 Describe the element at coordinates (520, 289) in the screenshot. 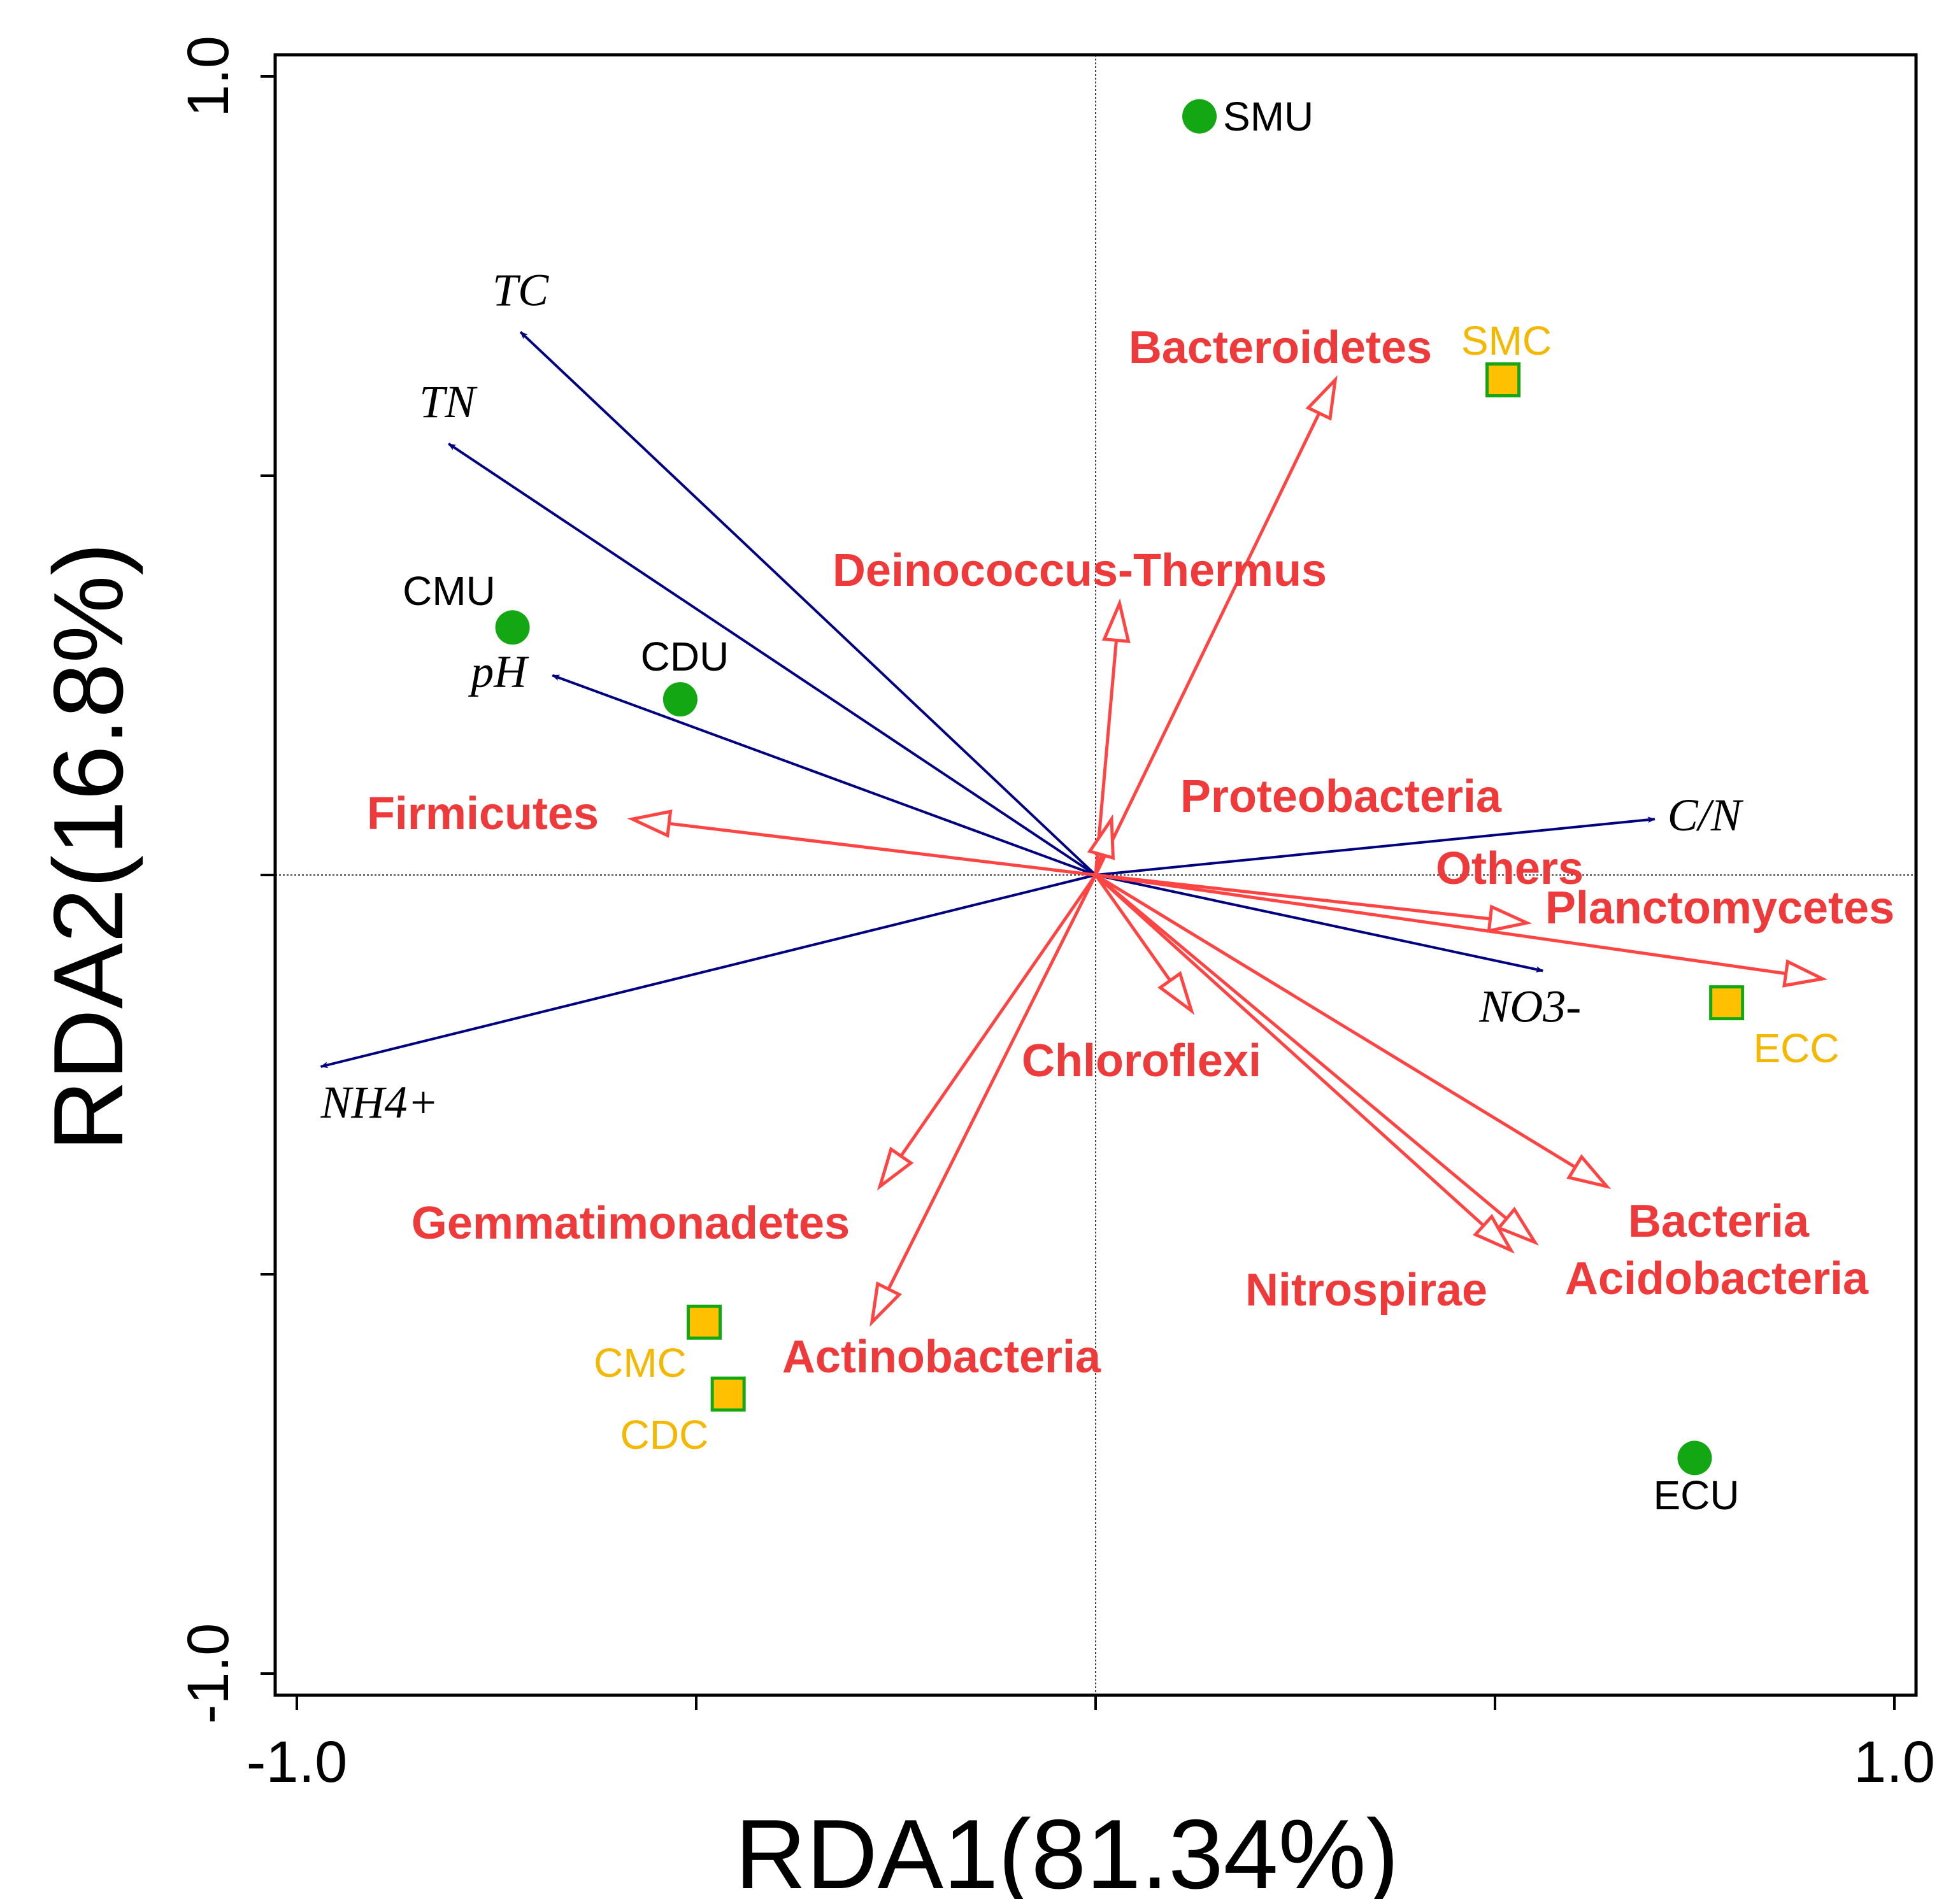

I see `env-label-tc: TC` at that location.